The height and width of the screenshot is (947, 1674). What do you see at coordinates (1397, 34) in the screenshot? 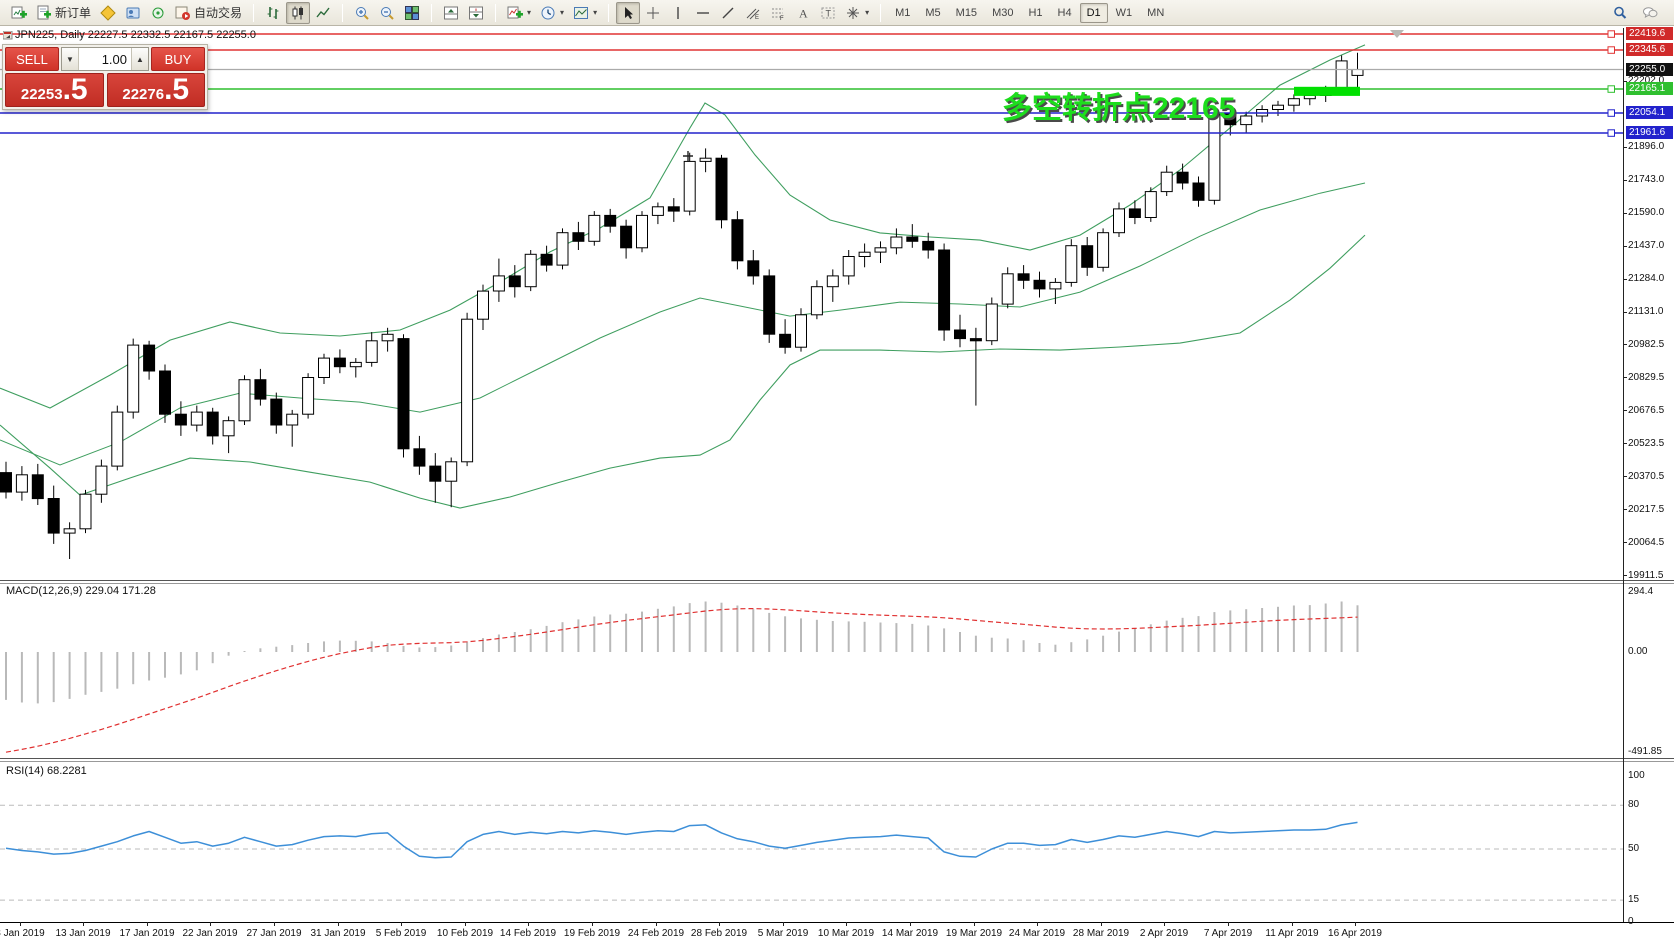
I see `chart-shift-marker` at bounding box center [1397, 34].